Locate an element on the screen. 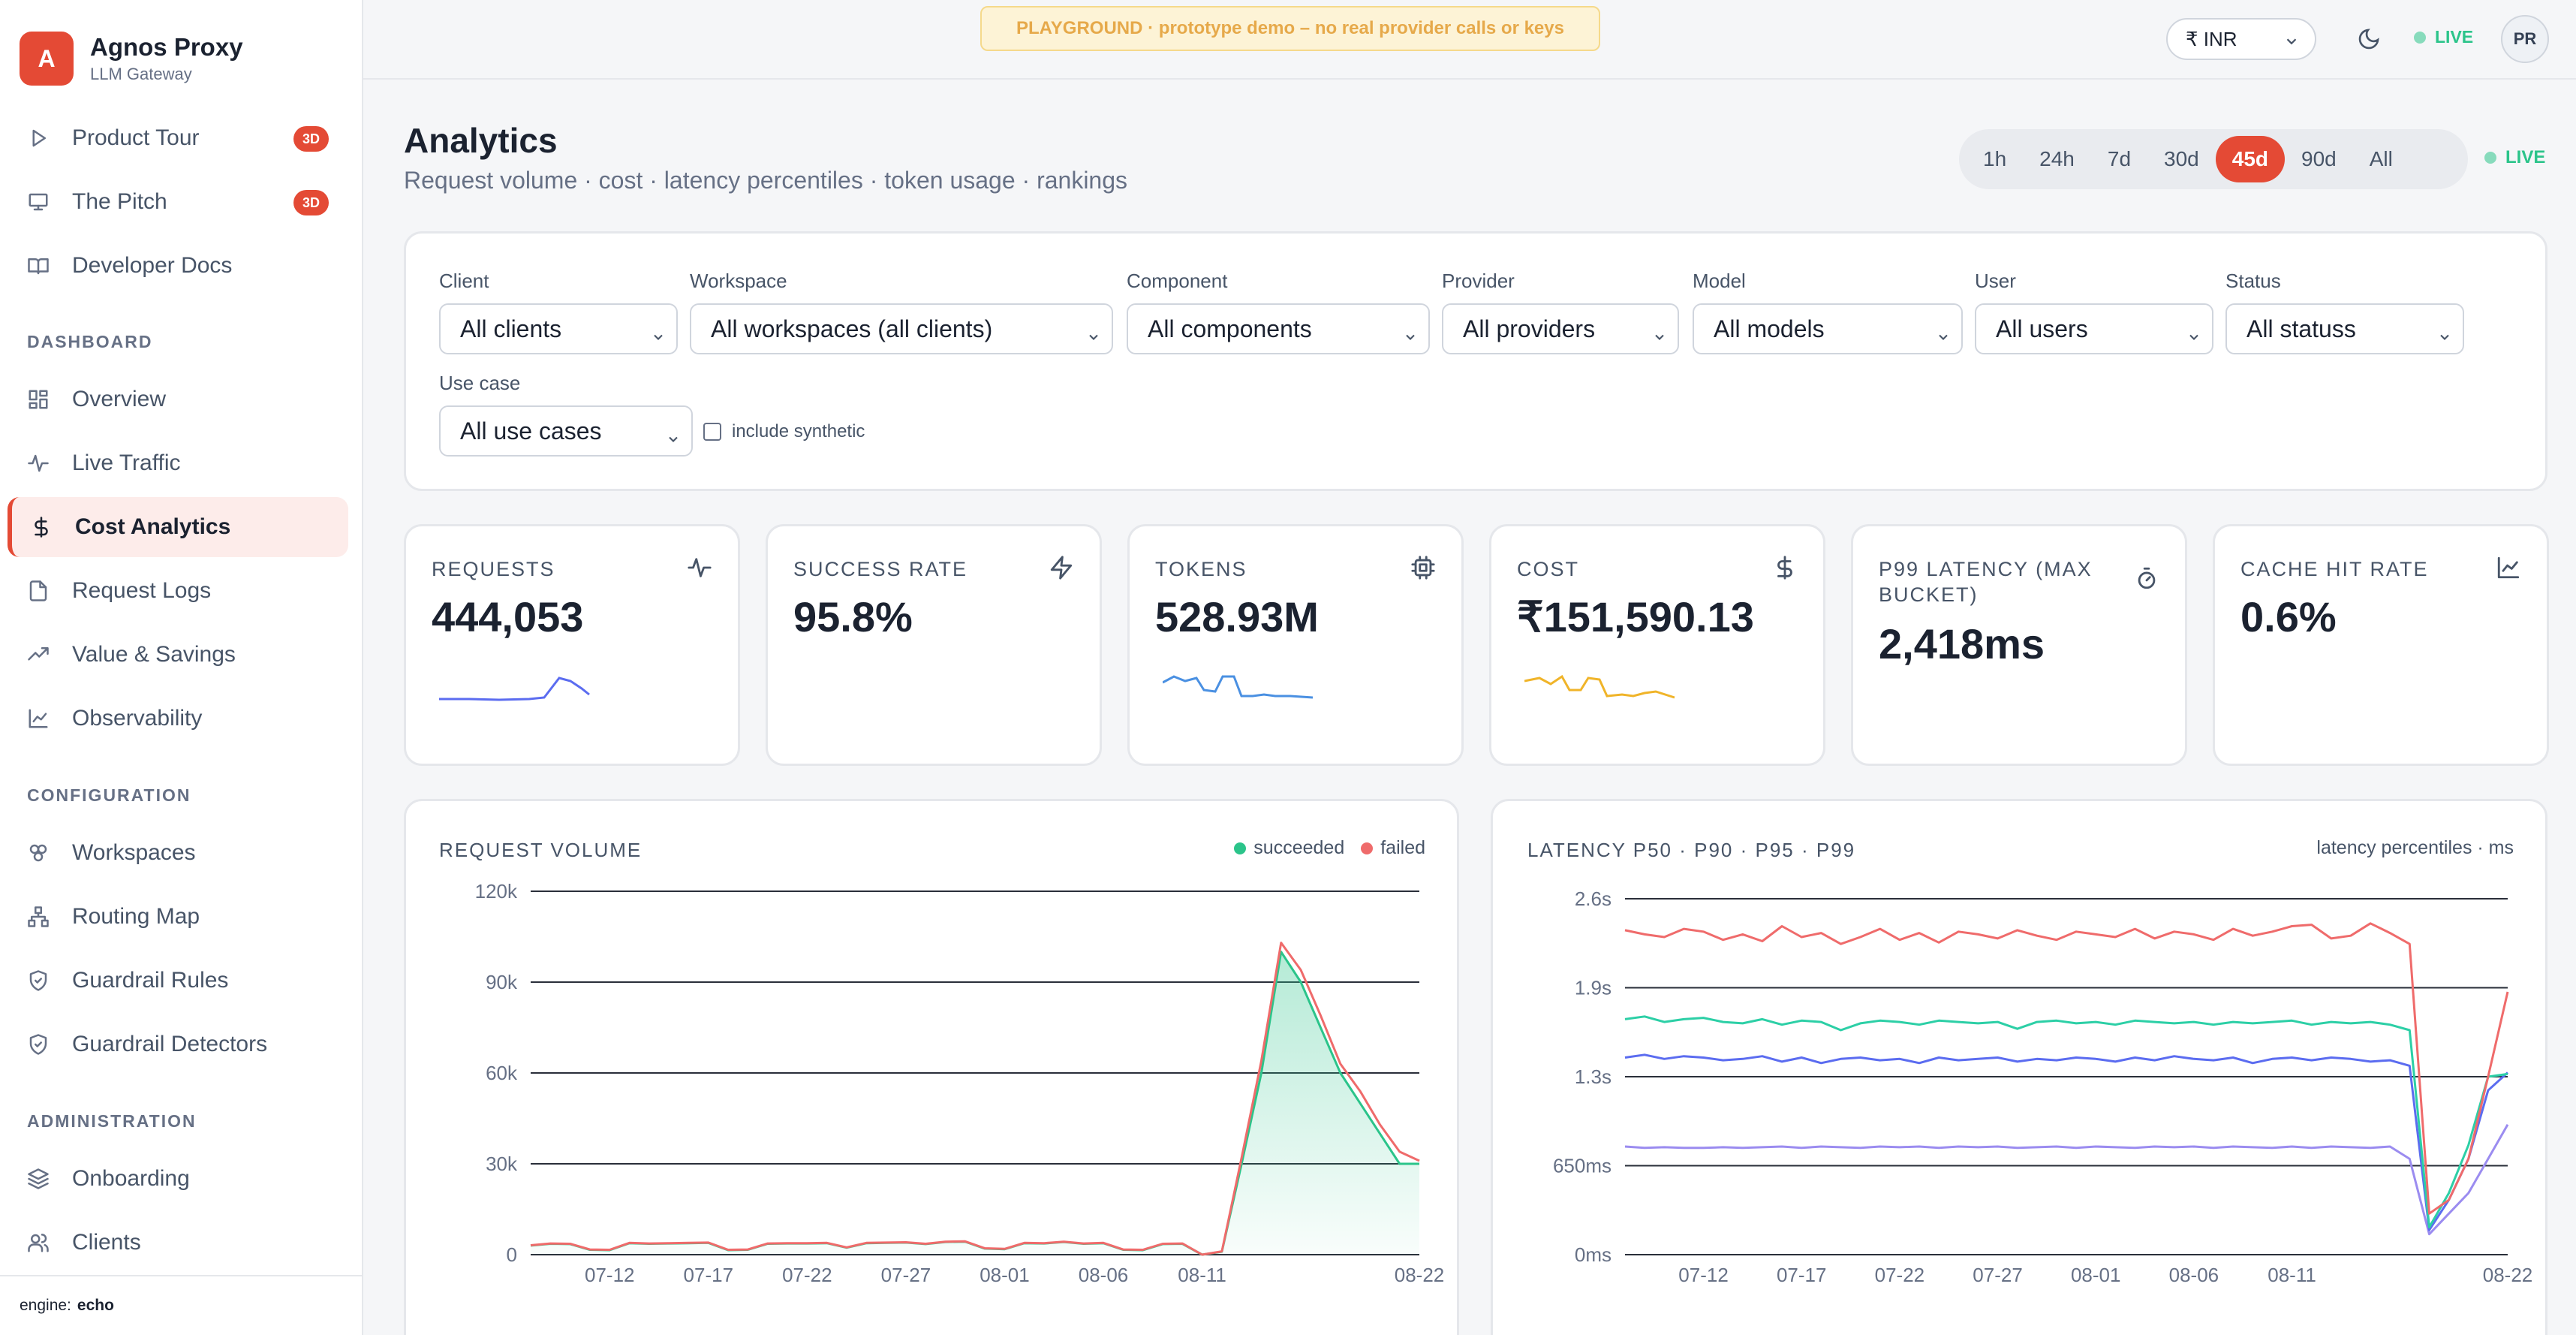 Image resolution: width=2576 pixels, height=1335 pixels. use-case-select: All use cases is located at coordinates (566, 431).